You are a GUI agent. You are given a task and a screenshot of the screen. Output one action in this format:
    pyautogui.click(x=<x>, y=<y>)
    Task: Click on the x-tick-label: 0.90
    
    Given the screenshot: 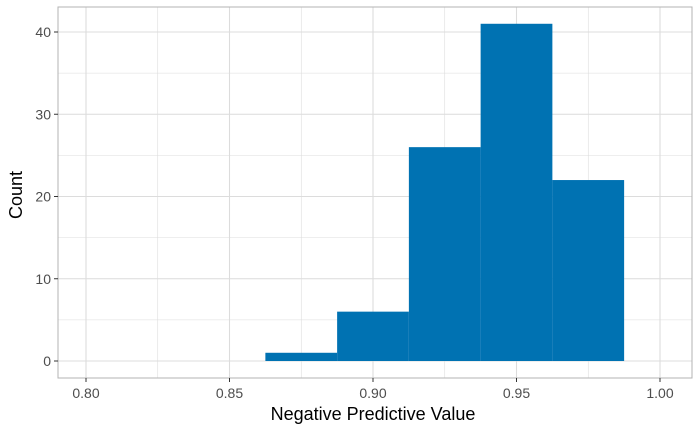 What is the action you would take?
    pyautogui.click(x=372, y=393)
    